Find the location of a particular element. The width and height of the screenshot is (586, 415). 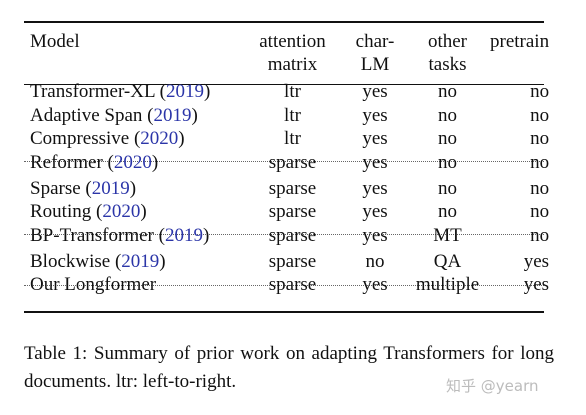

cell-model: Blockwise (2019) is located at coordinates (135, 262).